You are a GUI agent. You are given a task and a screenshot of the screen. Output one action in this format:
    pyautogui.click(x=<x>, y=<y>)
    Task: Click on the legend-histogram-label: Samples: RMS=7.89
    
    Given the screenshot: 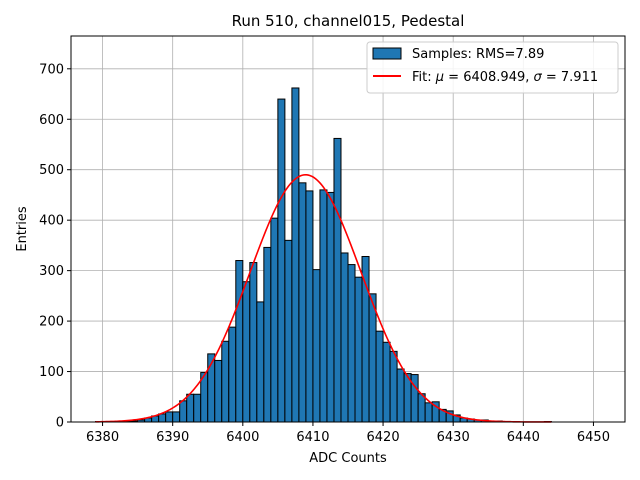 What is the action you would take?
    pyautogui.click(x=478, y=54)
    